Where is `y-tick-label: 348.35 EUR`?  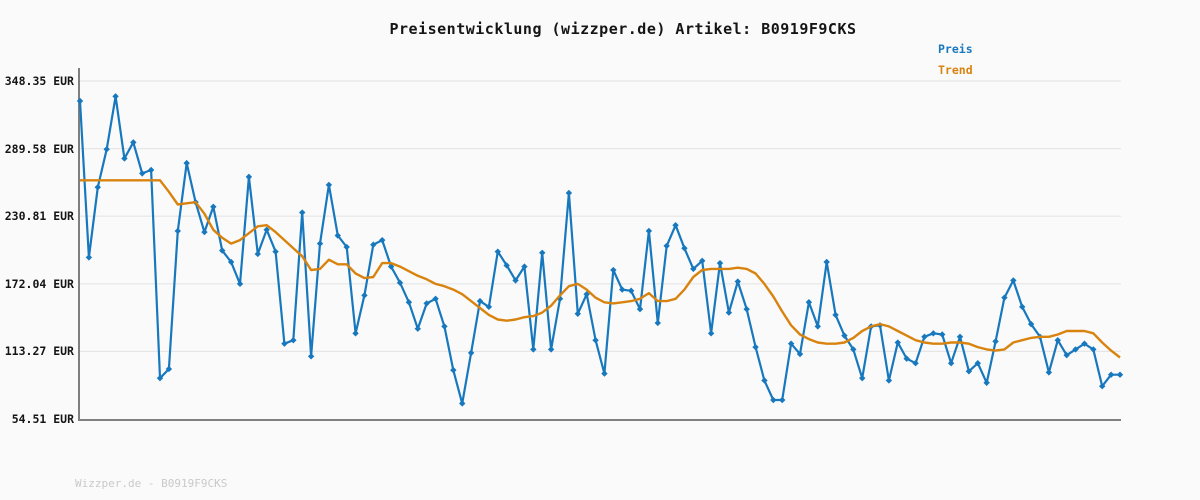
y-tick-label: 348.35 EUR is located at coordinates (39, 81).